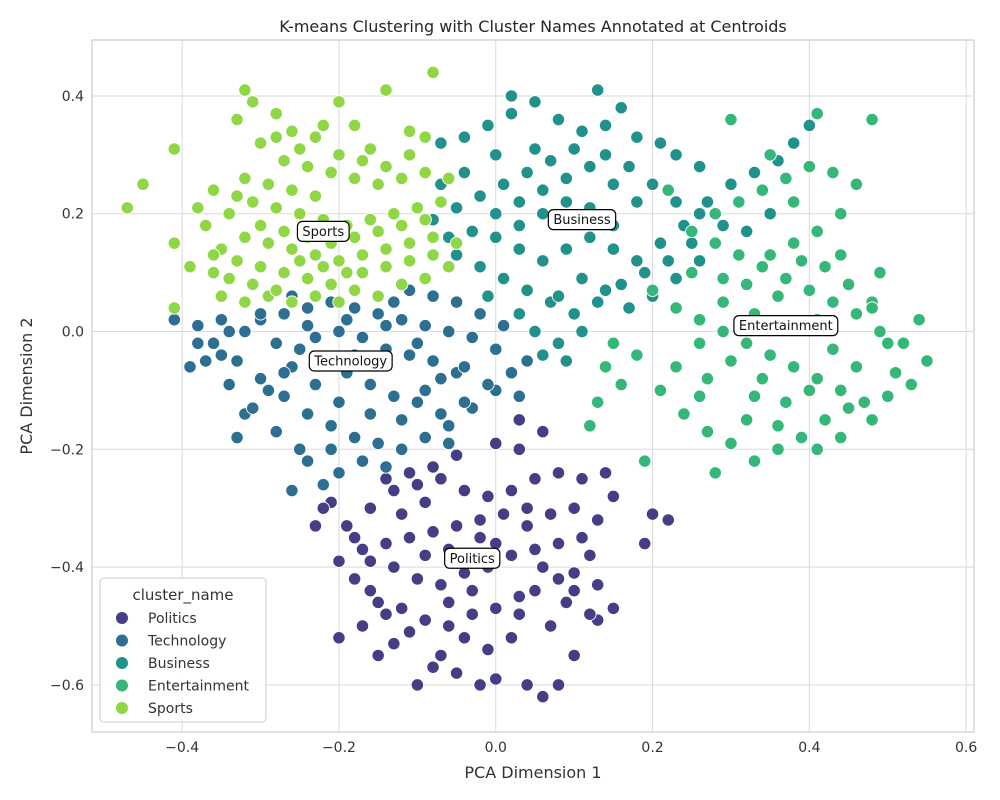  Describe the element at coordinates (339, 748) in the screenshot. I see `x-tick-label: −0.2` at that location.